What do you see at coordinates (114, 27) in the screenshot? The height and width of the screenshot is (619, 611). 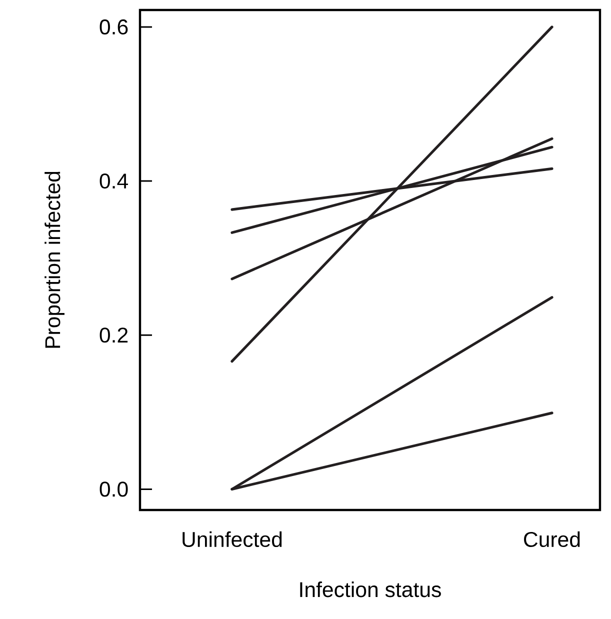 I see `y-tick-label: 0.6` at bounding box center [114, 27].